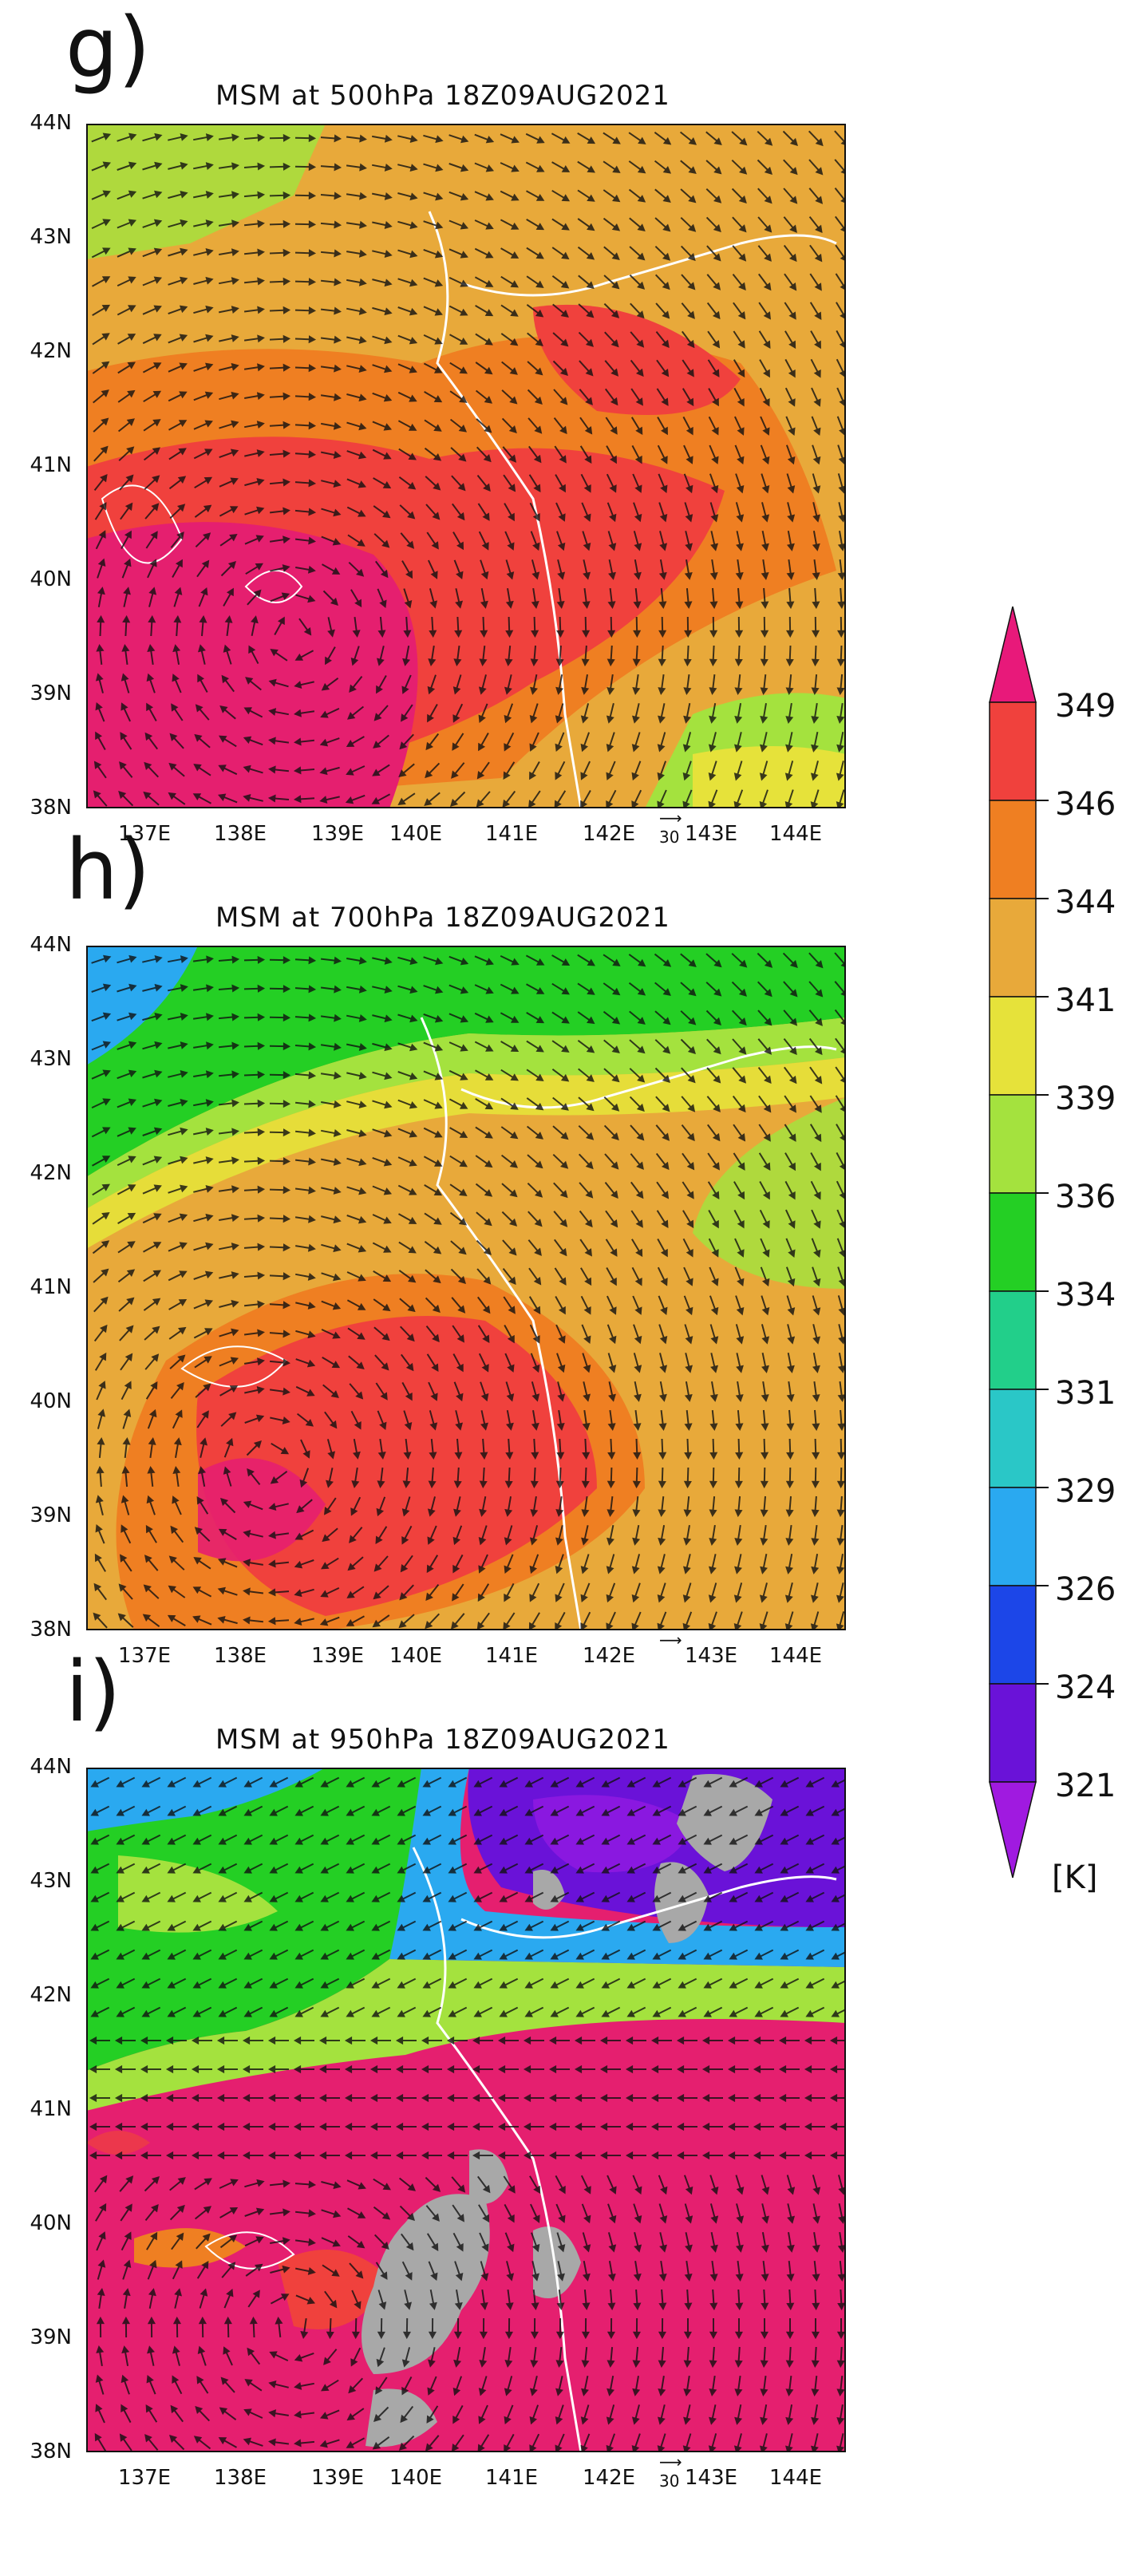 The image size is (1134, 2576). I want to click on x-tick-label: 144E, so click(796, 2478).